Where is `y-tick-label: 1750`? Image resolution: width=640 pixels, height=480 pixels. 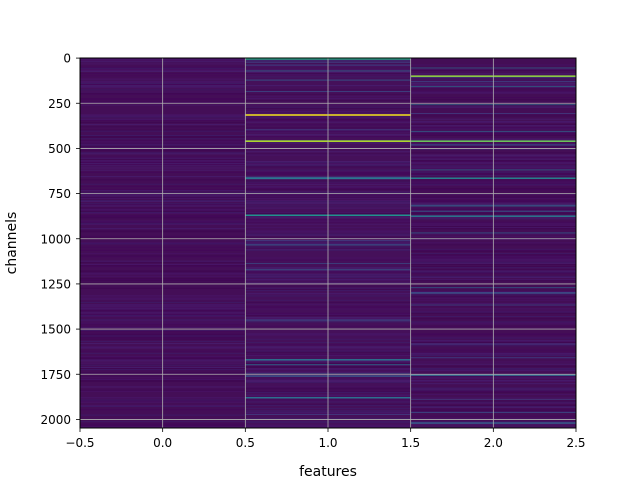 y-tick-label: 1750 is located at coordinates (55, 375).